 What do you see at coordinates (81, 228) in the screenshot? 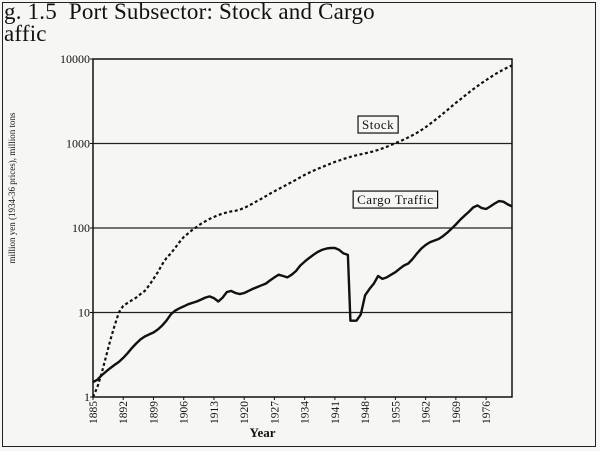
I see `y-tick-label-100: 100` at bounding box center [81, 228].